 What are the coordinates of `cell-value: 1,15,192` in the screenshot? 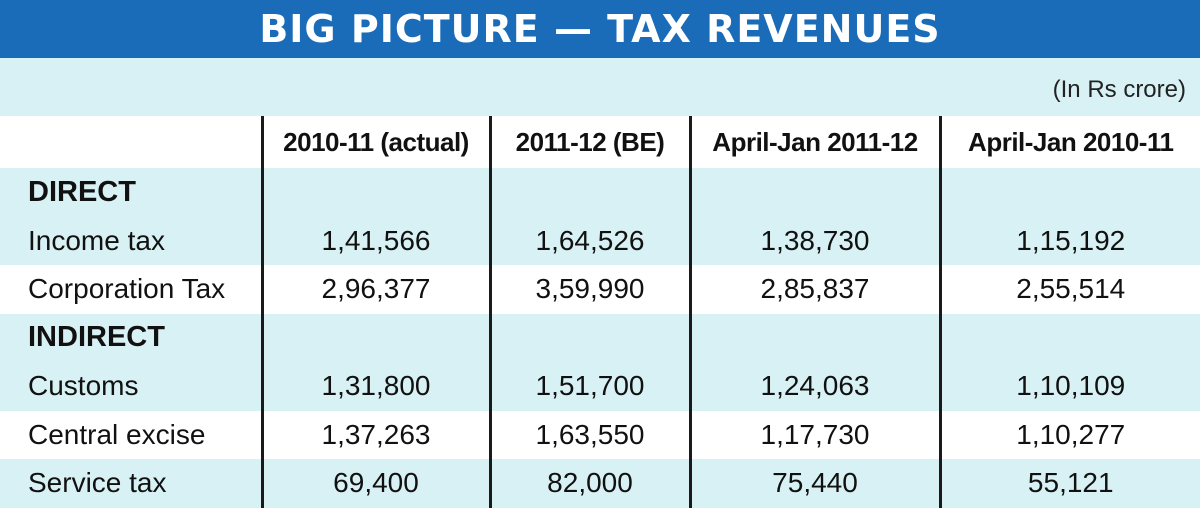 It's located at (1069, 240).